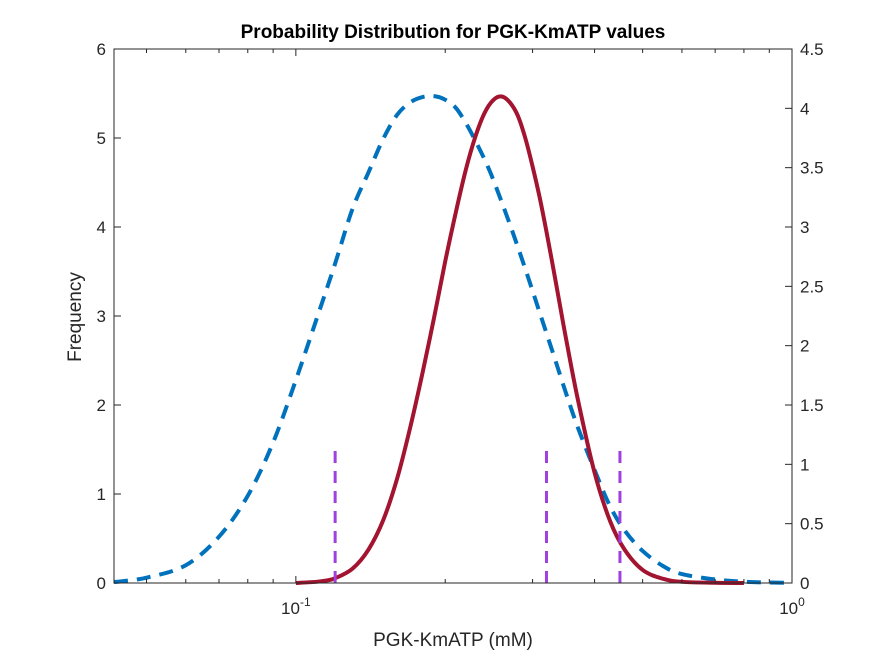 This screenshot has width=875, height=661. Describe the element at coordinates (101, 227) in the screenshot. I see `left-y-tick-label: 4` at that location.